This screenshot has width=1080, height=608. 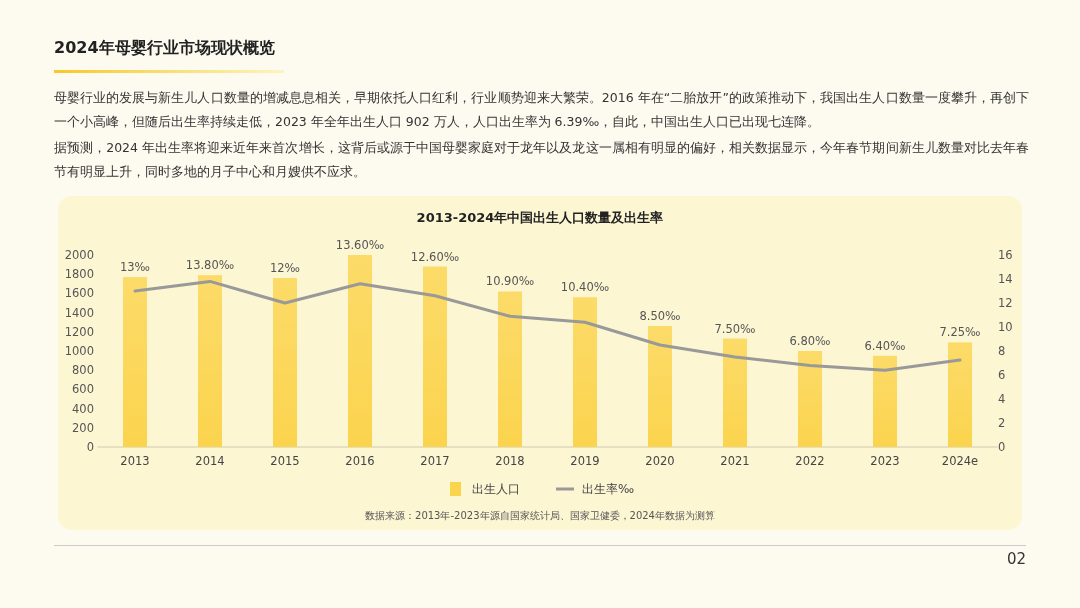 What do you see at coordinates (585, 287) in the screenshot?
I see `data-label: 10.40‰` at bounding box center [585, 287].